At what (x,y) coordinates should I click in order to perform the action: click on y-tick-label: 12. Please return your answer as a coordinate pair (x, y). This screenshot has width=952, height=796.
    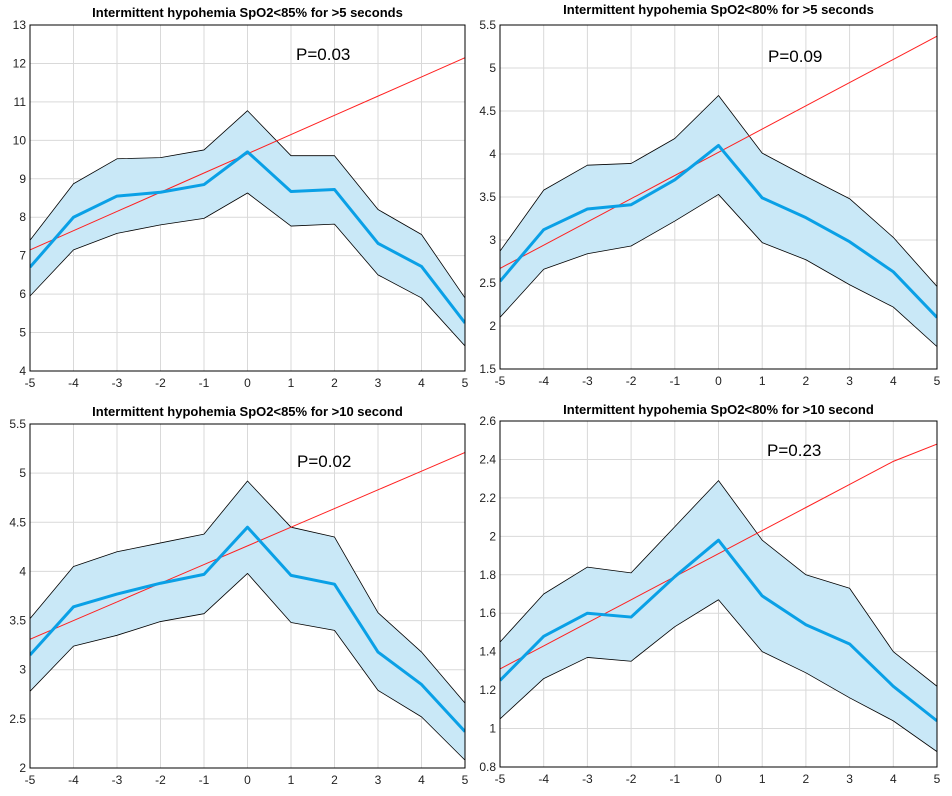
    Looking at the image, I should click on (20, 63).